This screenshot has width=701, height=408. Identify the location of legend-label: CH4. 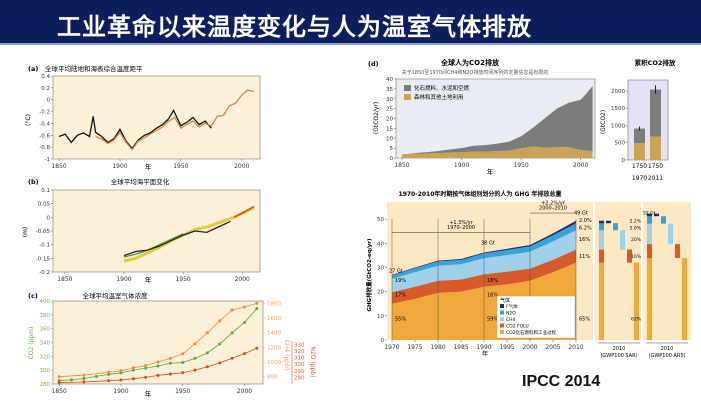
(511, 320).